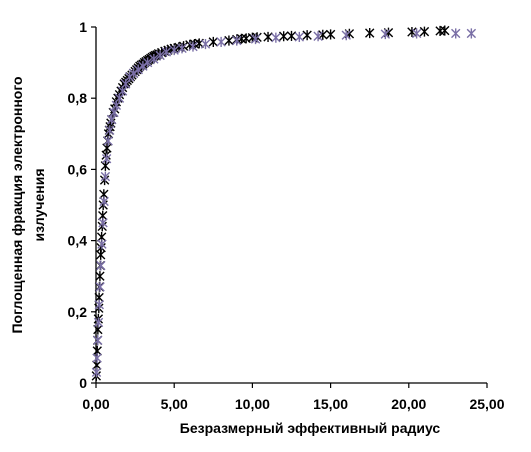 The width and height of the screenshot is (531, 452). What do you see at coordinates (95, 404) in the screenshot?
I see `x-tick-label: 0,00` at bounding box center [95, 404].